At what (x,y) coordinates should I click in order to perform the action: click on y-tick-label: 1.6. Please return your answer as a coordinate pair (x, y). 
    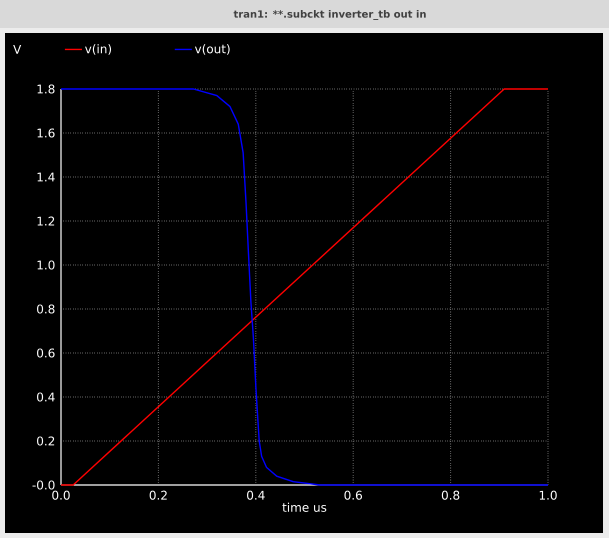
    Looking at the image, I should click on (46, 133).